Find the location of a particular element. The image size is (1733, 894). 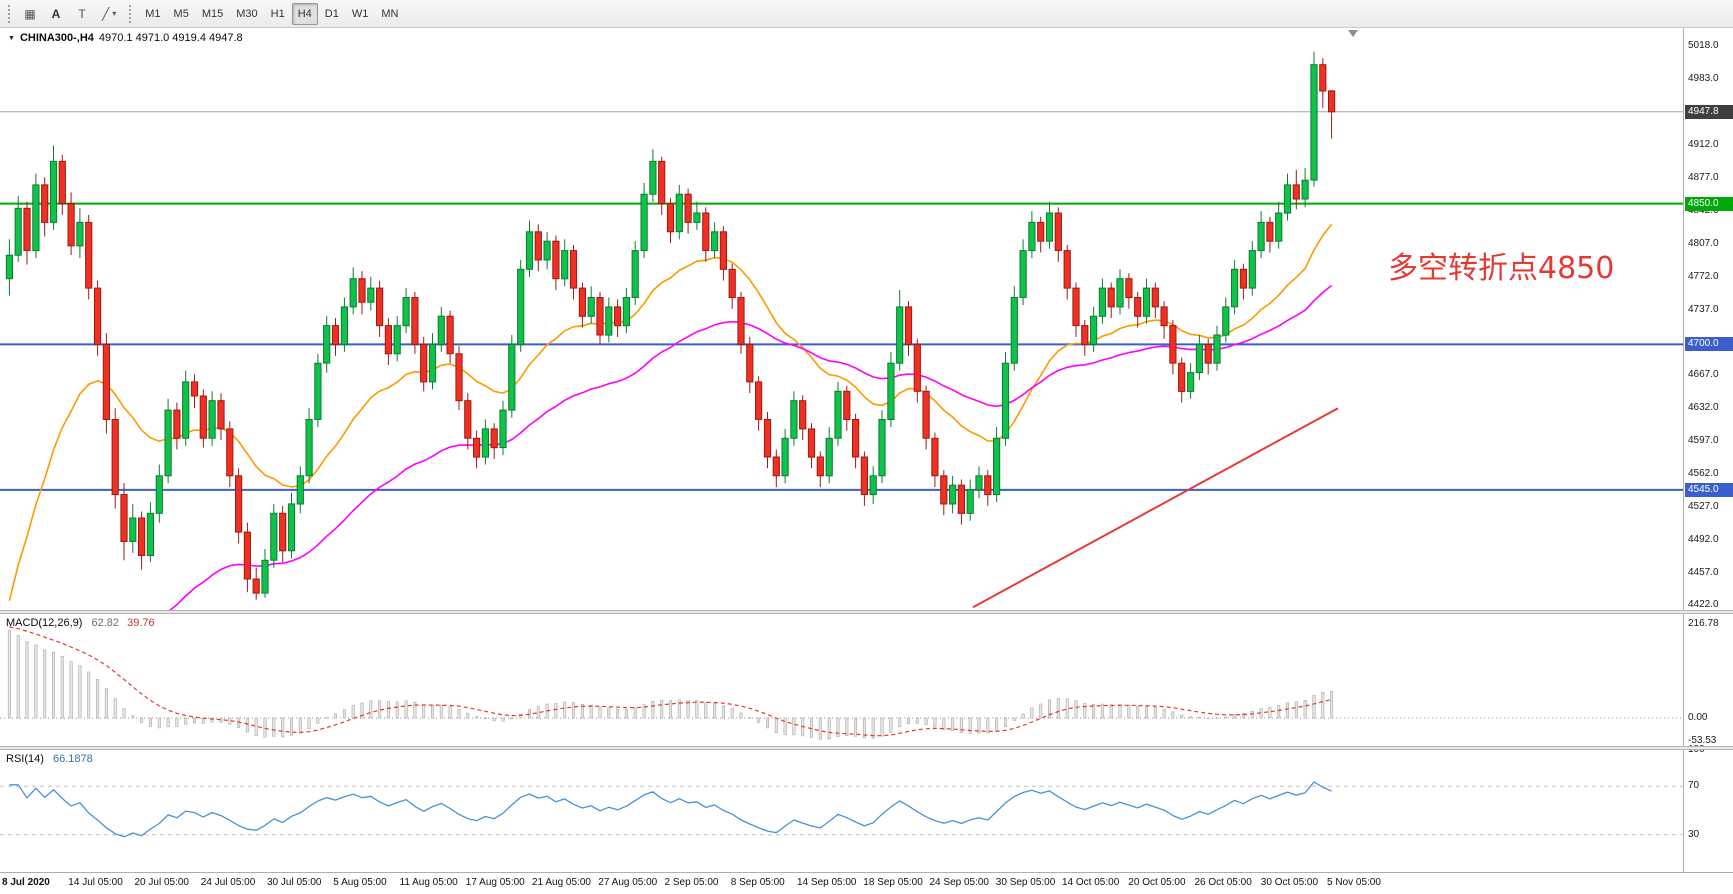

time-axis-label: 11 Aug 05:00 is located at coordinates (428, 882).